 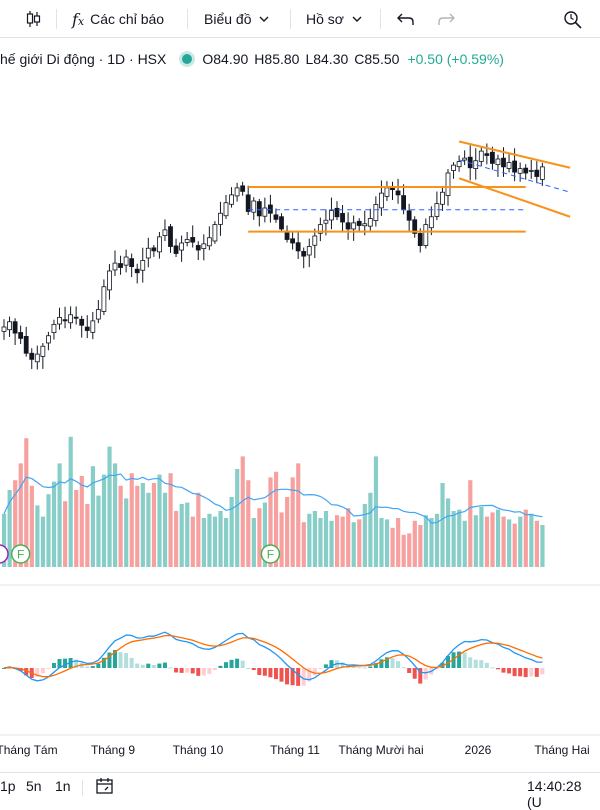 I want to click on indicators-button: fx Các chỉ báo, so click(x=118, y=19).